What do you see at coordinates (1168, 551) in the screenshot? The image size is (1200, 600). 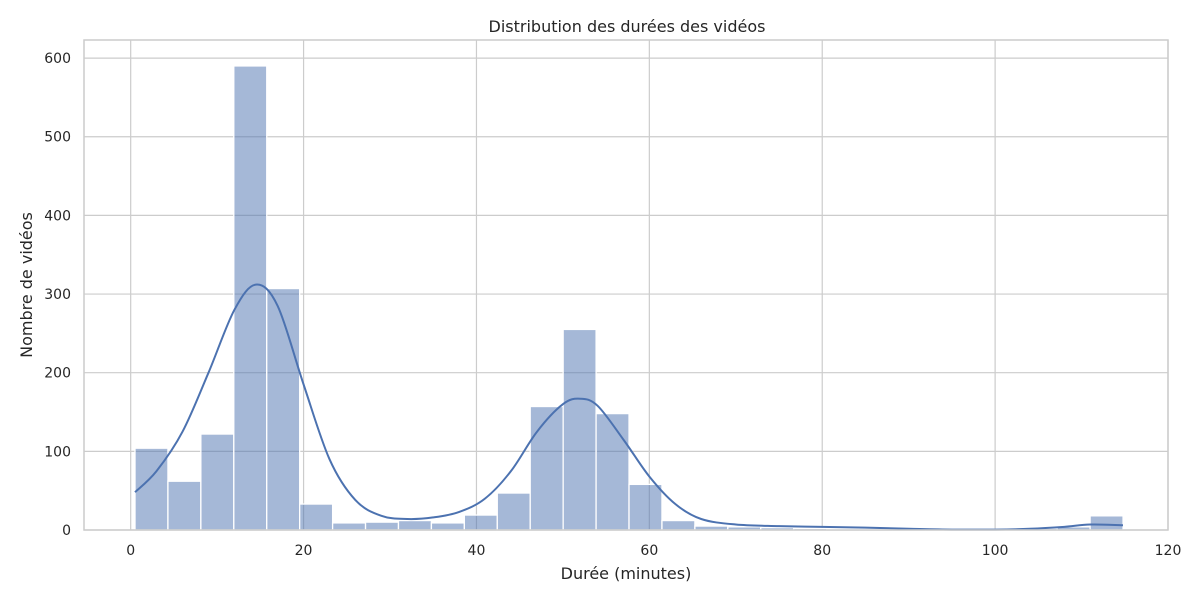 I see `x-tick-label: 120` at bounding box center [1168, 551].